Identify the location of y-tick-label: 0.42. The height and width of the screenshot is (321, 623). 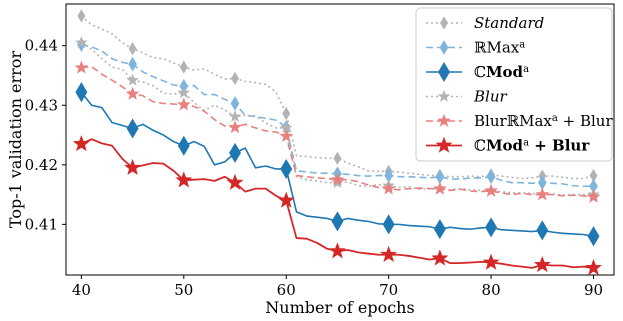
(41, 165).